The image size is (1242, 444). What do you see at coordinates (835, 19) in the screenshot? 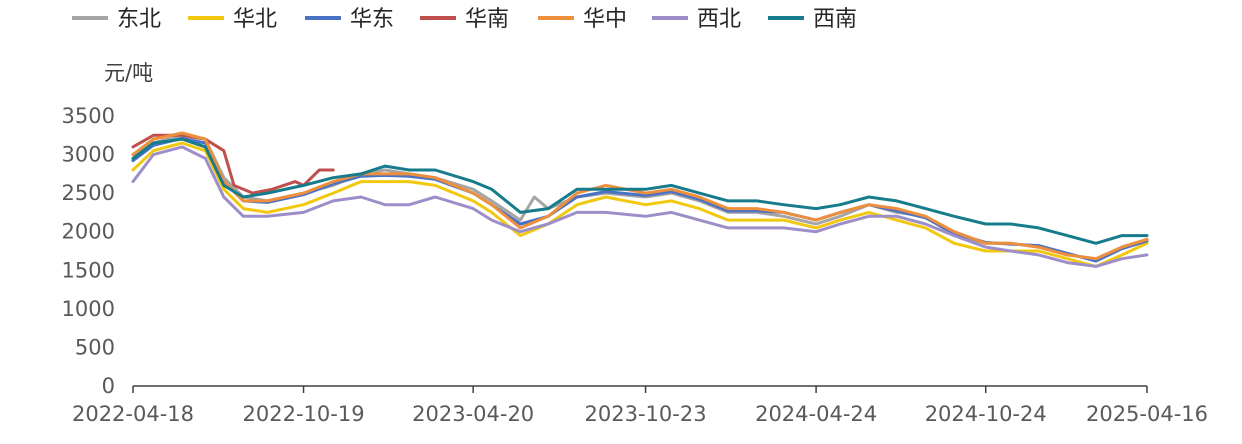
I see `legend-label: 西南` at bounding box center [835, 19].